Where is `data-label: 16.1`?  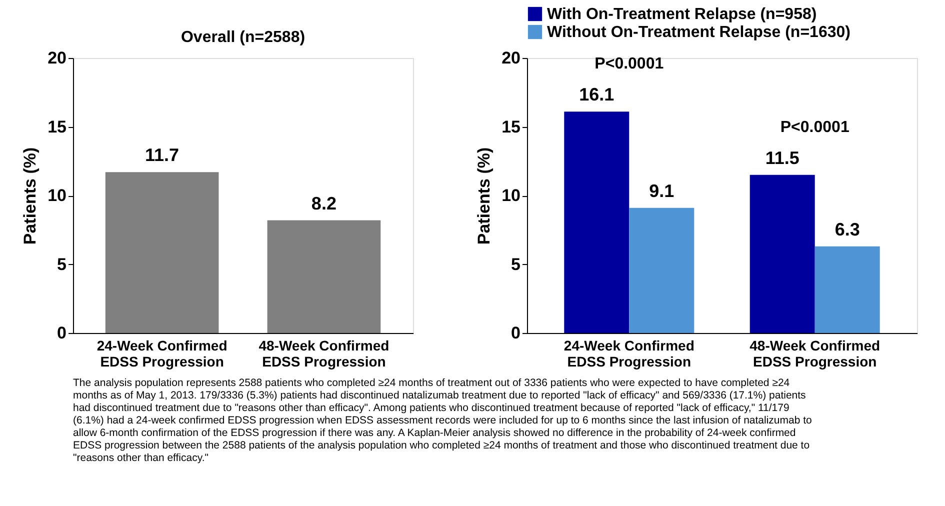 data-label: 16.1 is located at coordinates (596, 94).